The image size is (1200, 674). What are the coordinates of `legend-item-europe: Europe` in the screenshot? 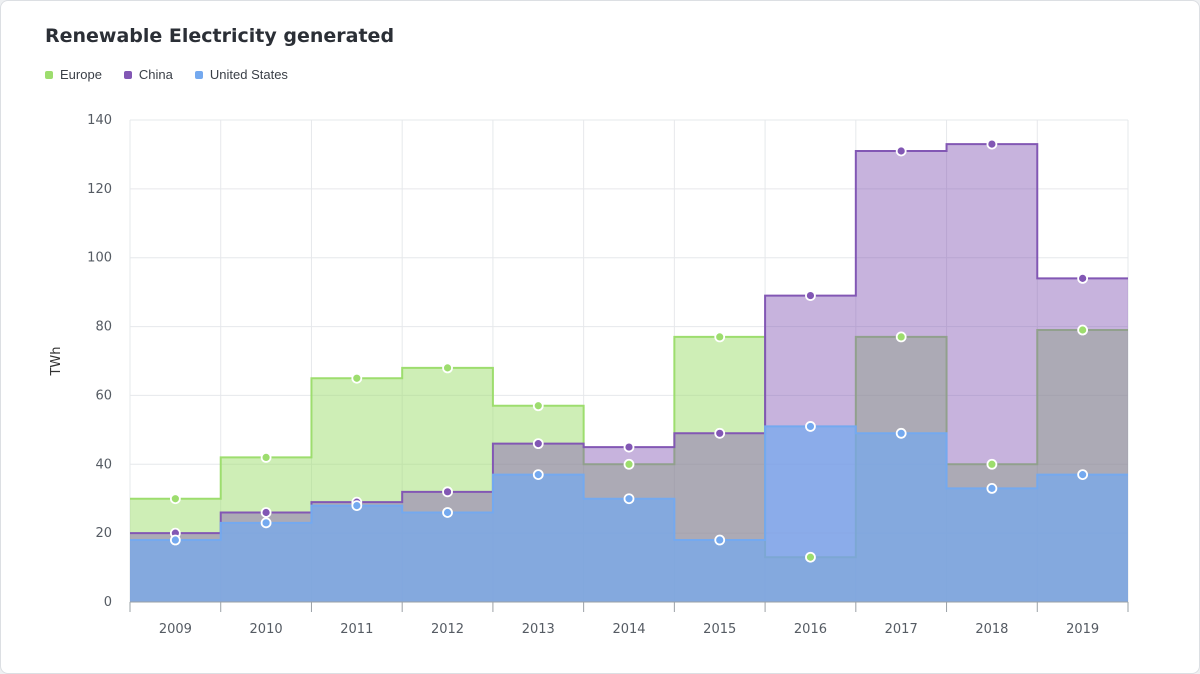 It's located at (73, 74).